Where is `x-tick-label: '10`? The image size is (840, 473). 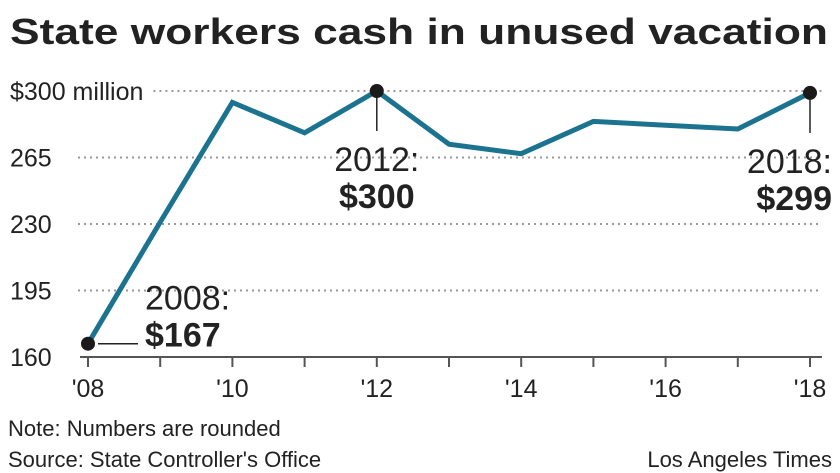
x-tick-label: '10 is located at coordinates (232, 389).